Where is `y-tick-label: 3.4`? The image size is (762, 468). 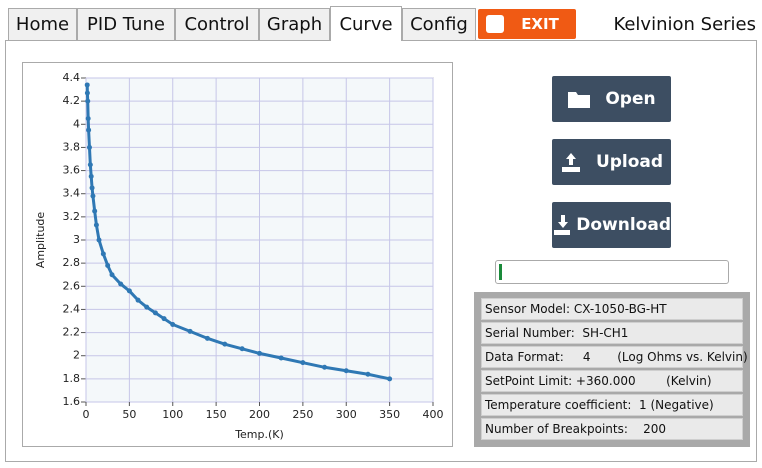 y-tick-label: 3.4 is located at coordinates (72, 193).